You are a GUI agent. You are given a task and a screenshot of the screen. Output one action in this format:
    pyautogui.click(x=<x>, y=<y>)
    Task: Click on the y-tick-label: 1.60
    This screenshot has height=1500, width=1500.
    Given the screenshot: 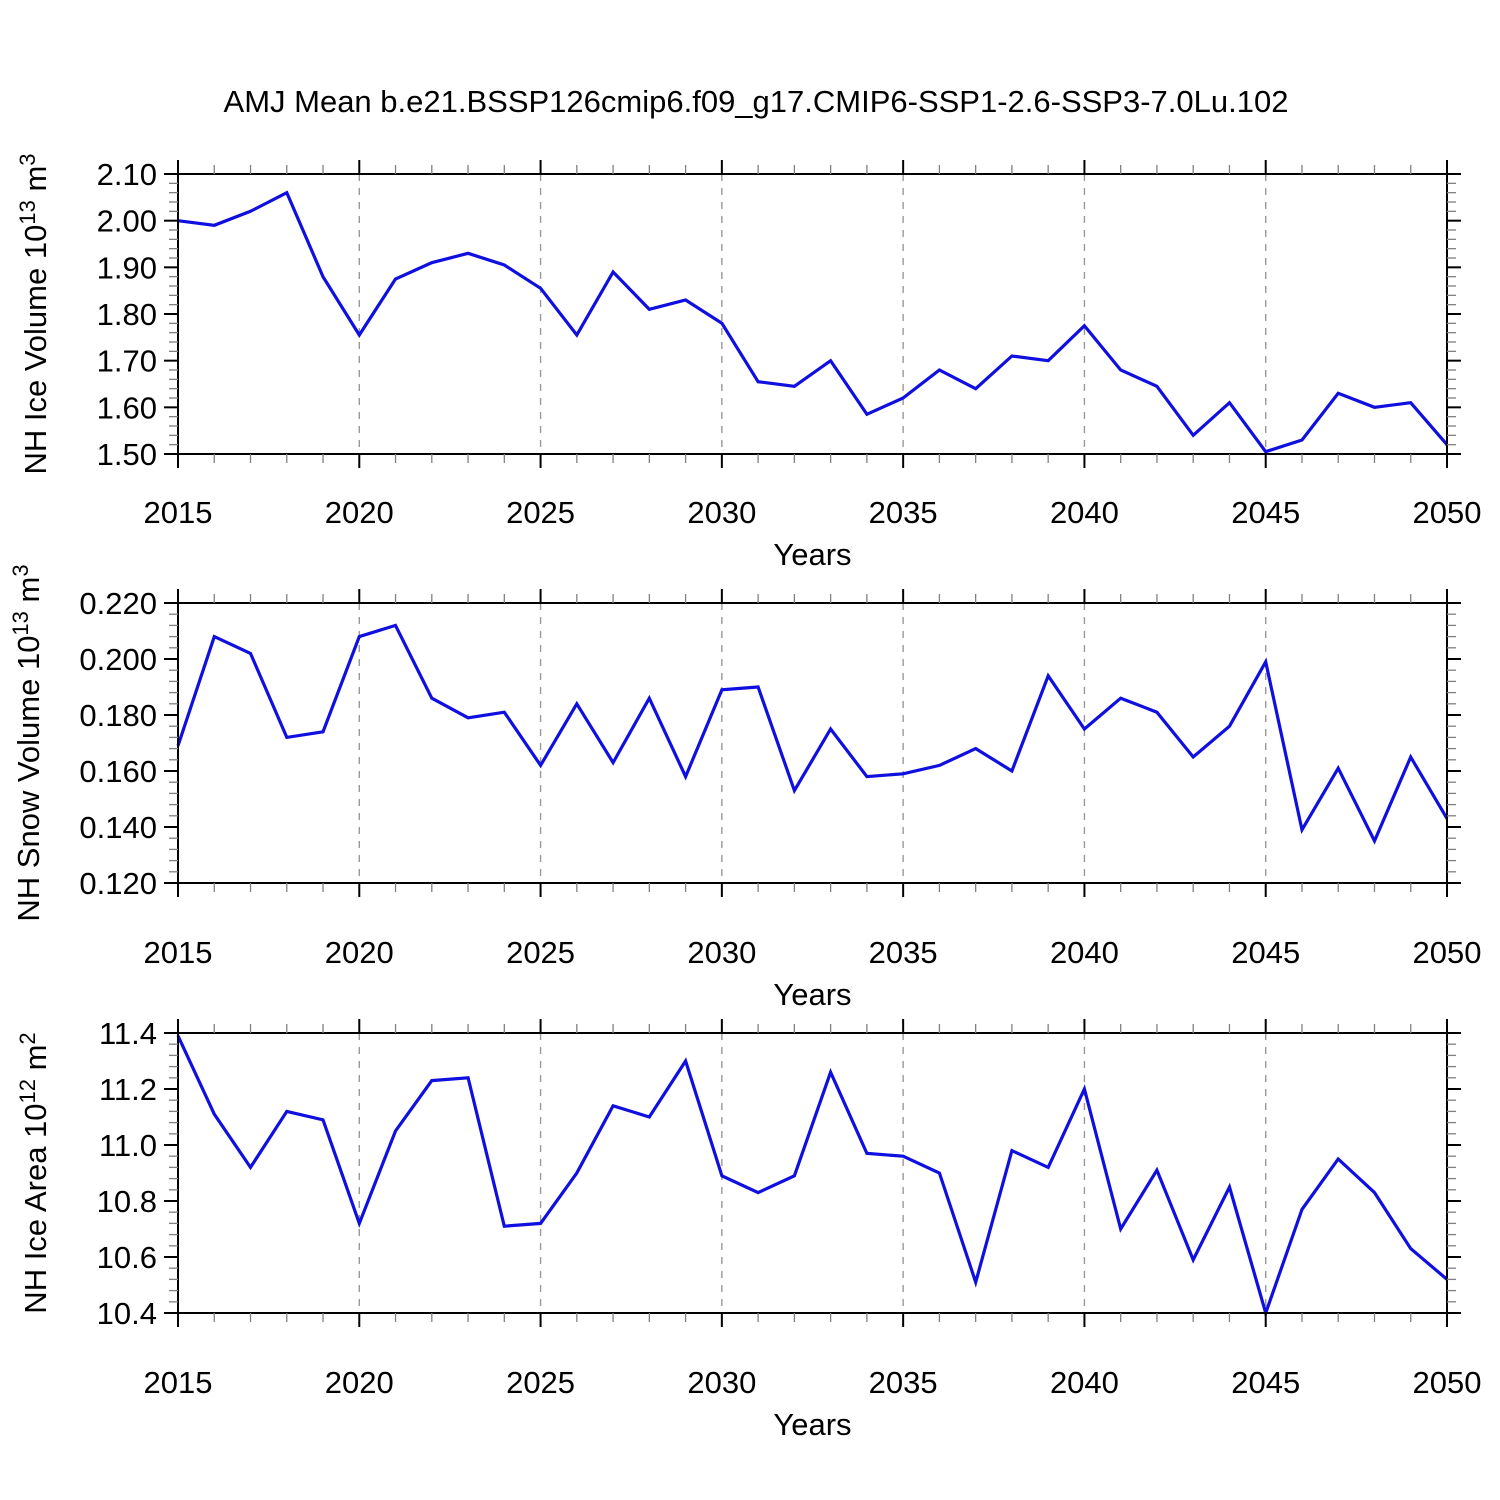 What is the action you would take?
    pyautogui.click(x=127, y=407)
    